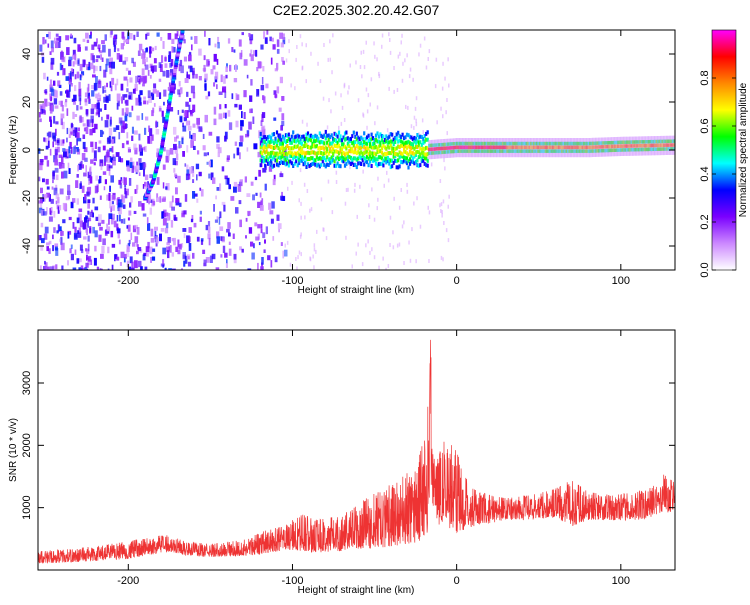 This screenshot has height=605, width=750. Describe the element at coordinates (27, 102) in the screenshot. I see `spectrogram-y-tick-label: 20` at that location.